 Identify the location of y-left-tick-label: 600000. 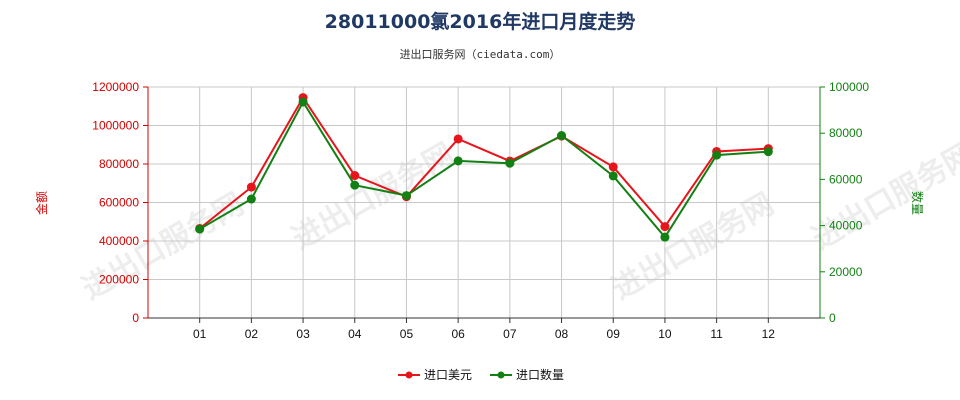
(119, 203).